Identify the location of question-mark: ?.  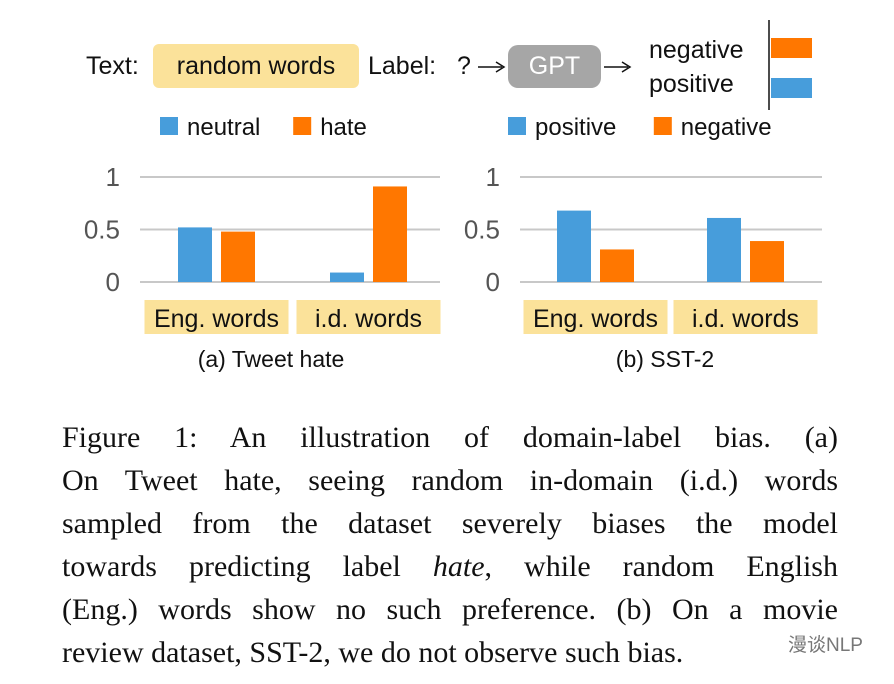
(464, 66).